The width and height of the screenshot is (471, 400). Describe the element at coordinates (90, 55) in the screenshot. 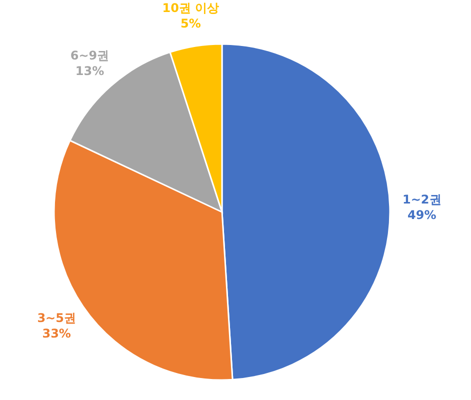

I see `slice-label: 6~9권` at that location.